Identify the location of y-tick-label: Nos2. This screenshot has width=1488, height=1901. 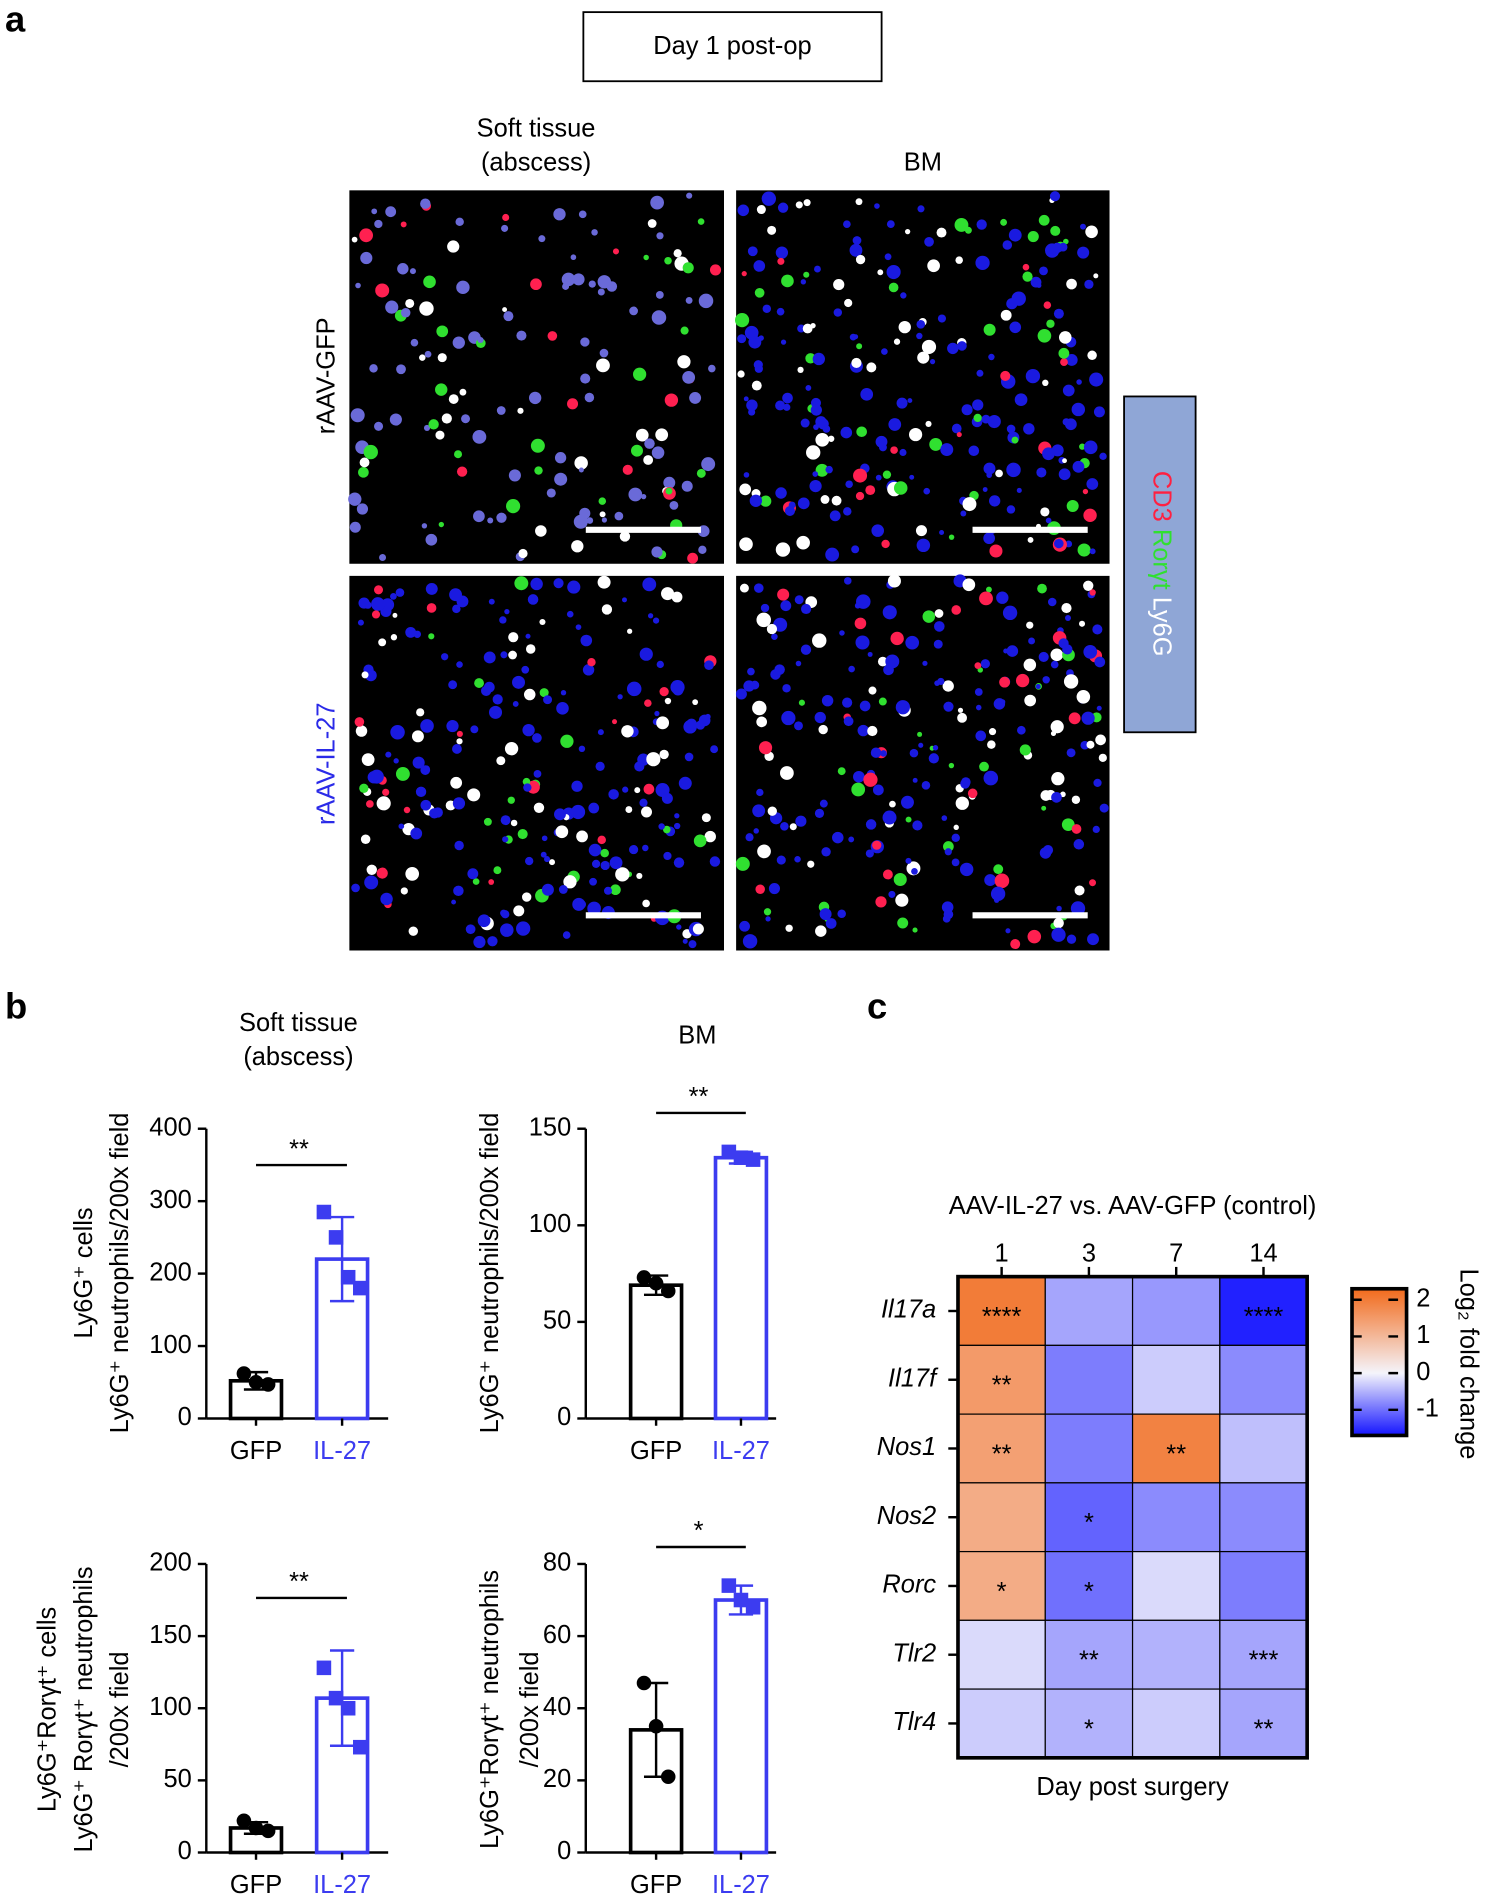
(906, 1516).